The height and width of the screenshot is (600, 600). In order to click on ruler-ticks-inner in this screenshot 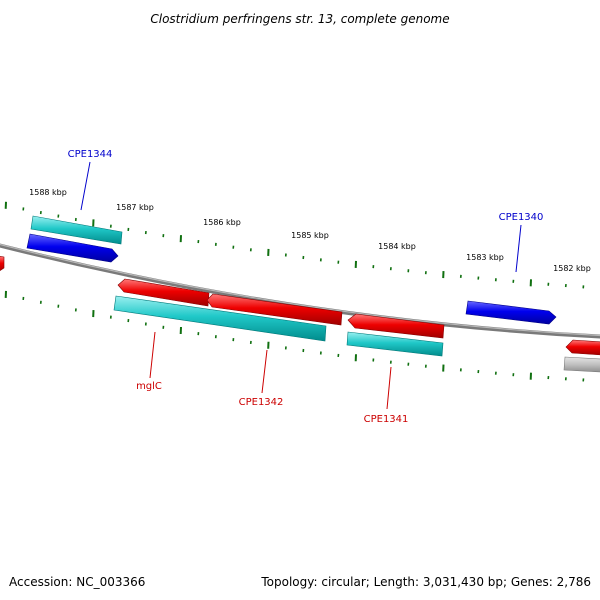, I will do `click(294, 336)`.